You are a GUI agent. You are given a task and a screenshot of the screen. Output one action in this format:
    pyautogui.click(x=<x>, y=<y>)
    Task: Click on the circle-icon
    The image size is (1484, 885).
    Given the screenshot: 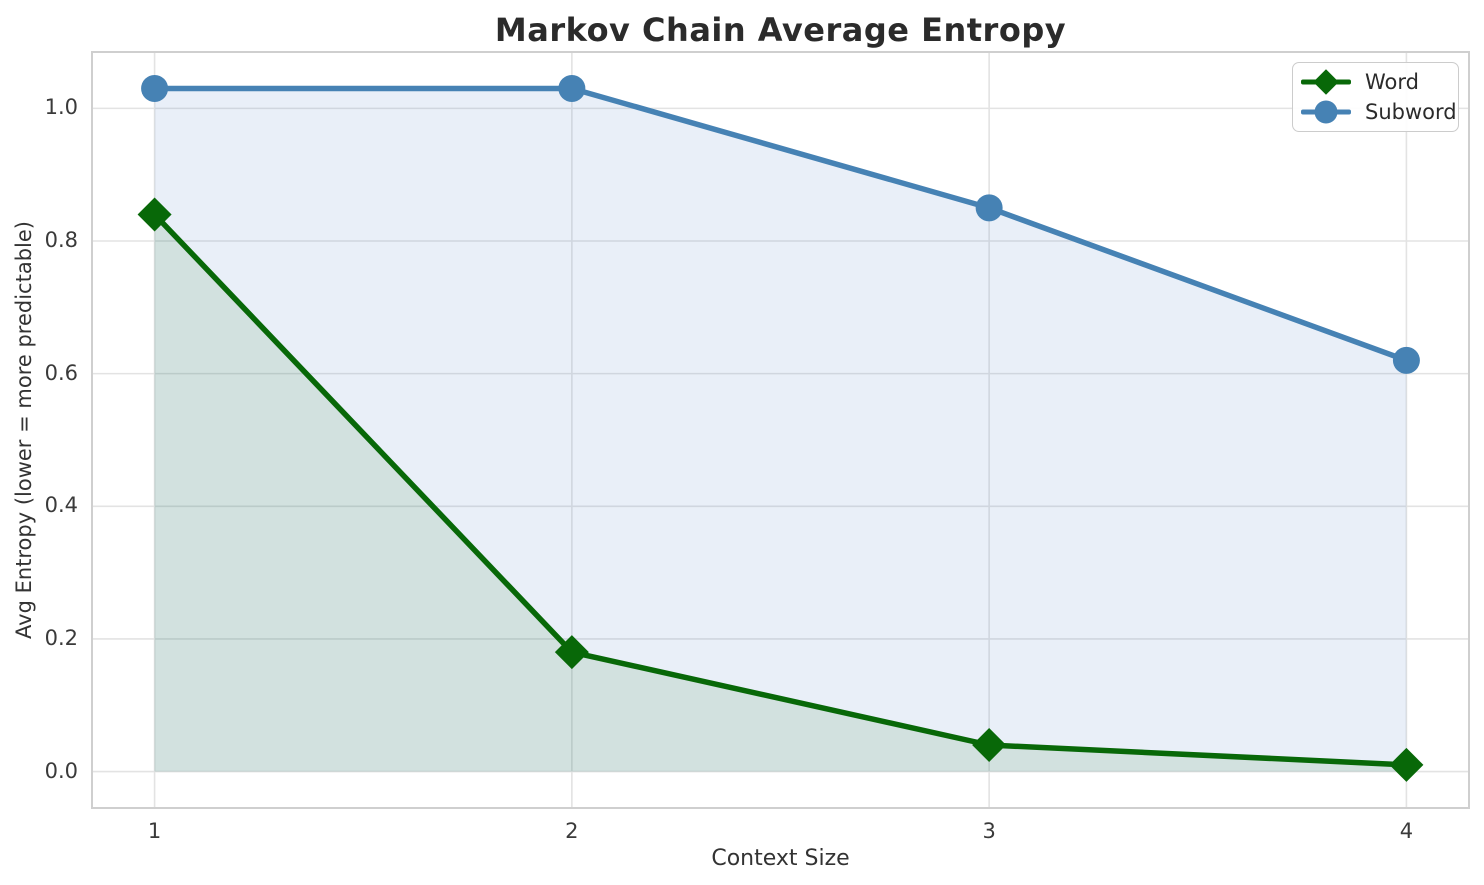 What is the action you would take?
    pyautogui.click(x=1326, y=112)
    